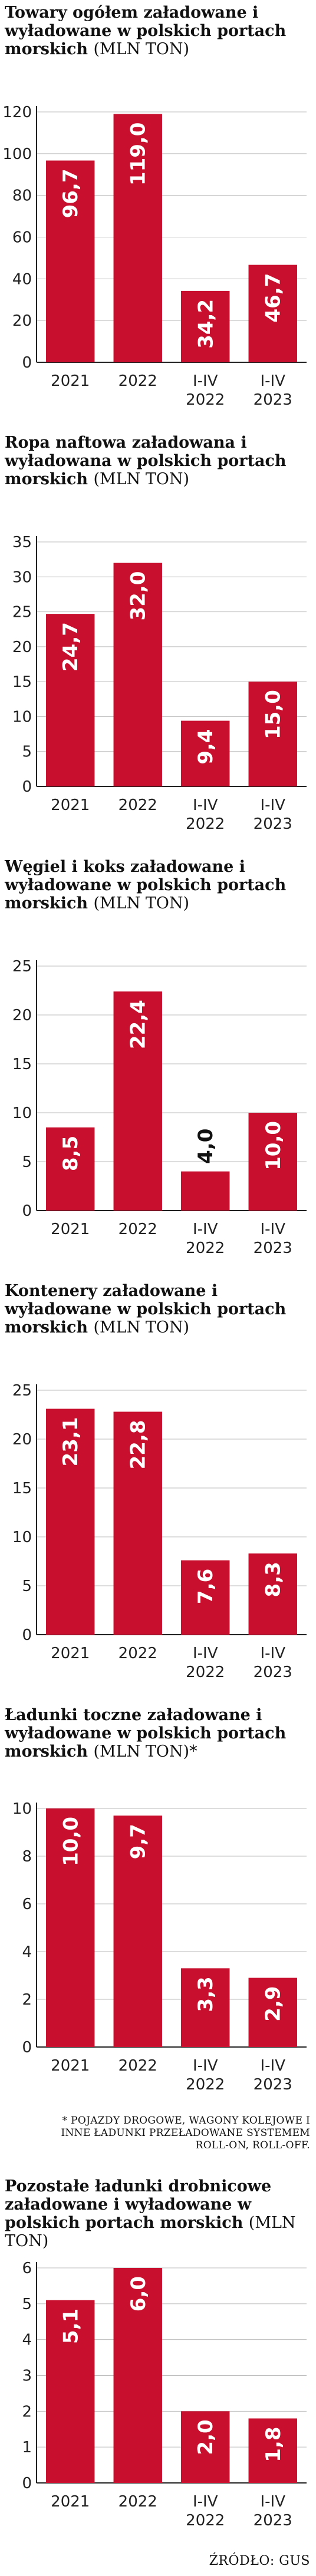 The width and height of the screenshot is (316, 2576). Describe the element at coordinates (71, 647) in the screenshot. I see `data-label: 24,7` at that location.